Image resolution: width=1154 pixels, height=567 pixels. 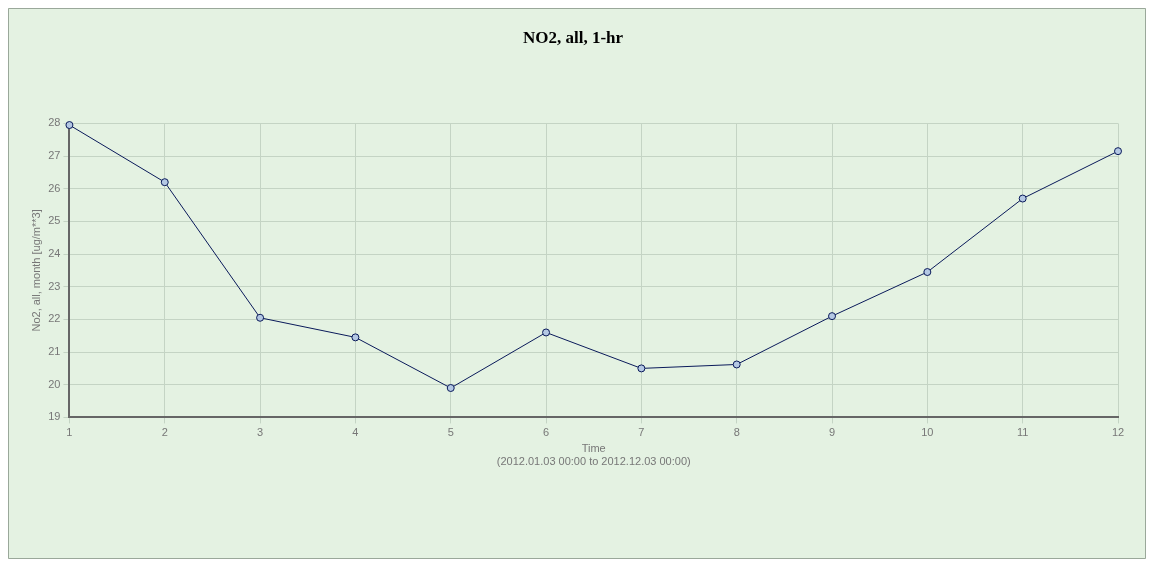 What do you see at coordinates (35, 270) in the screenshot?
I see `y-axis-title: No2, all, month [ug/m**3]` at bounding box center [35, 270].